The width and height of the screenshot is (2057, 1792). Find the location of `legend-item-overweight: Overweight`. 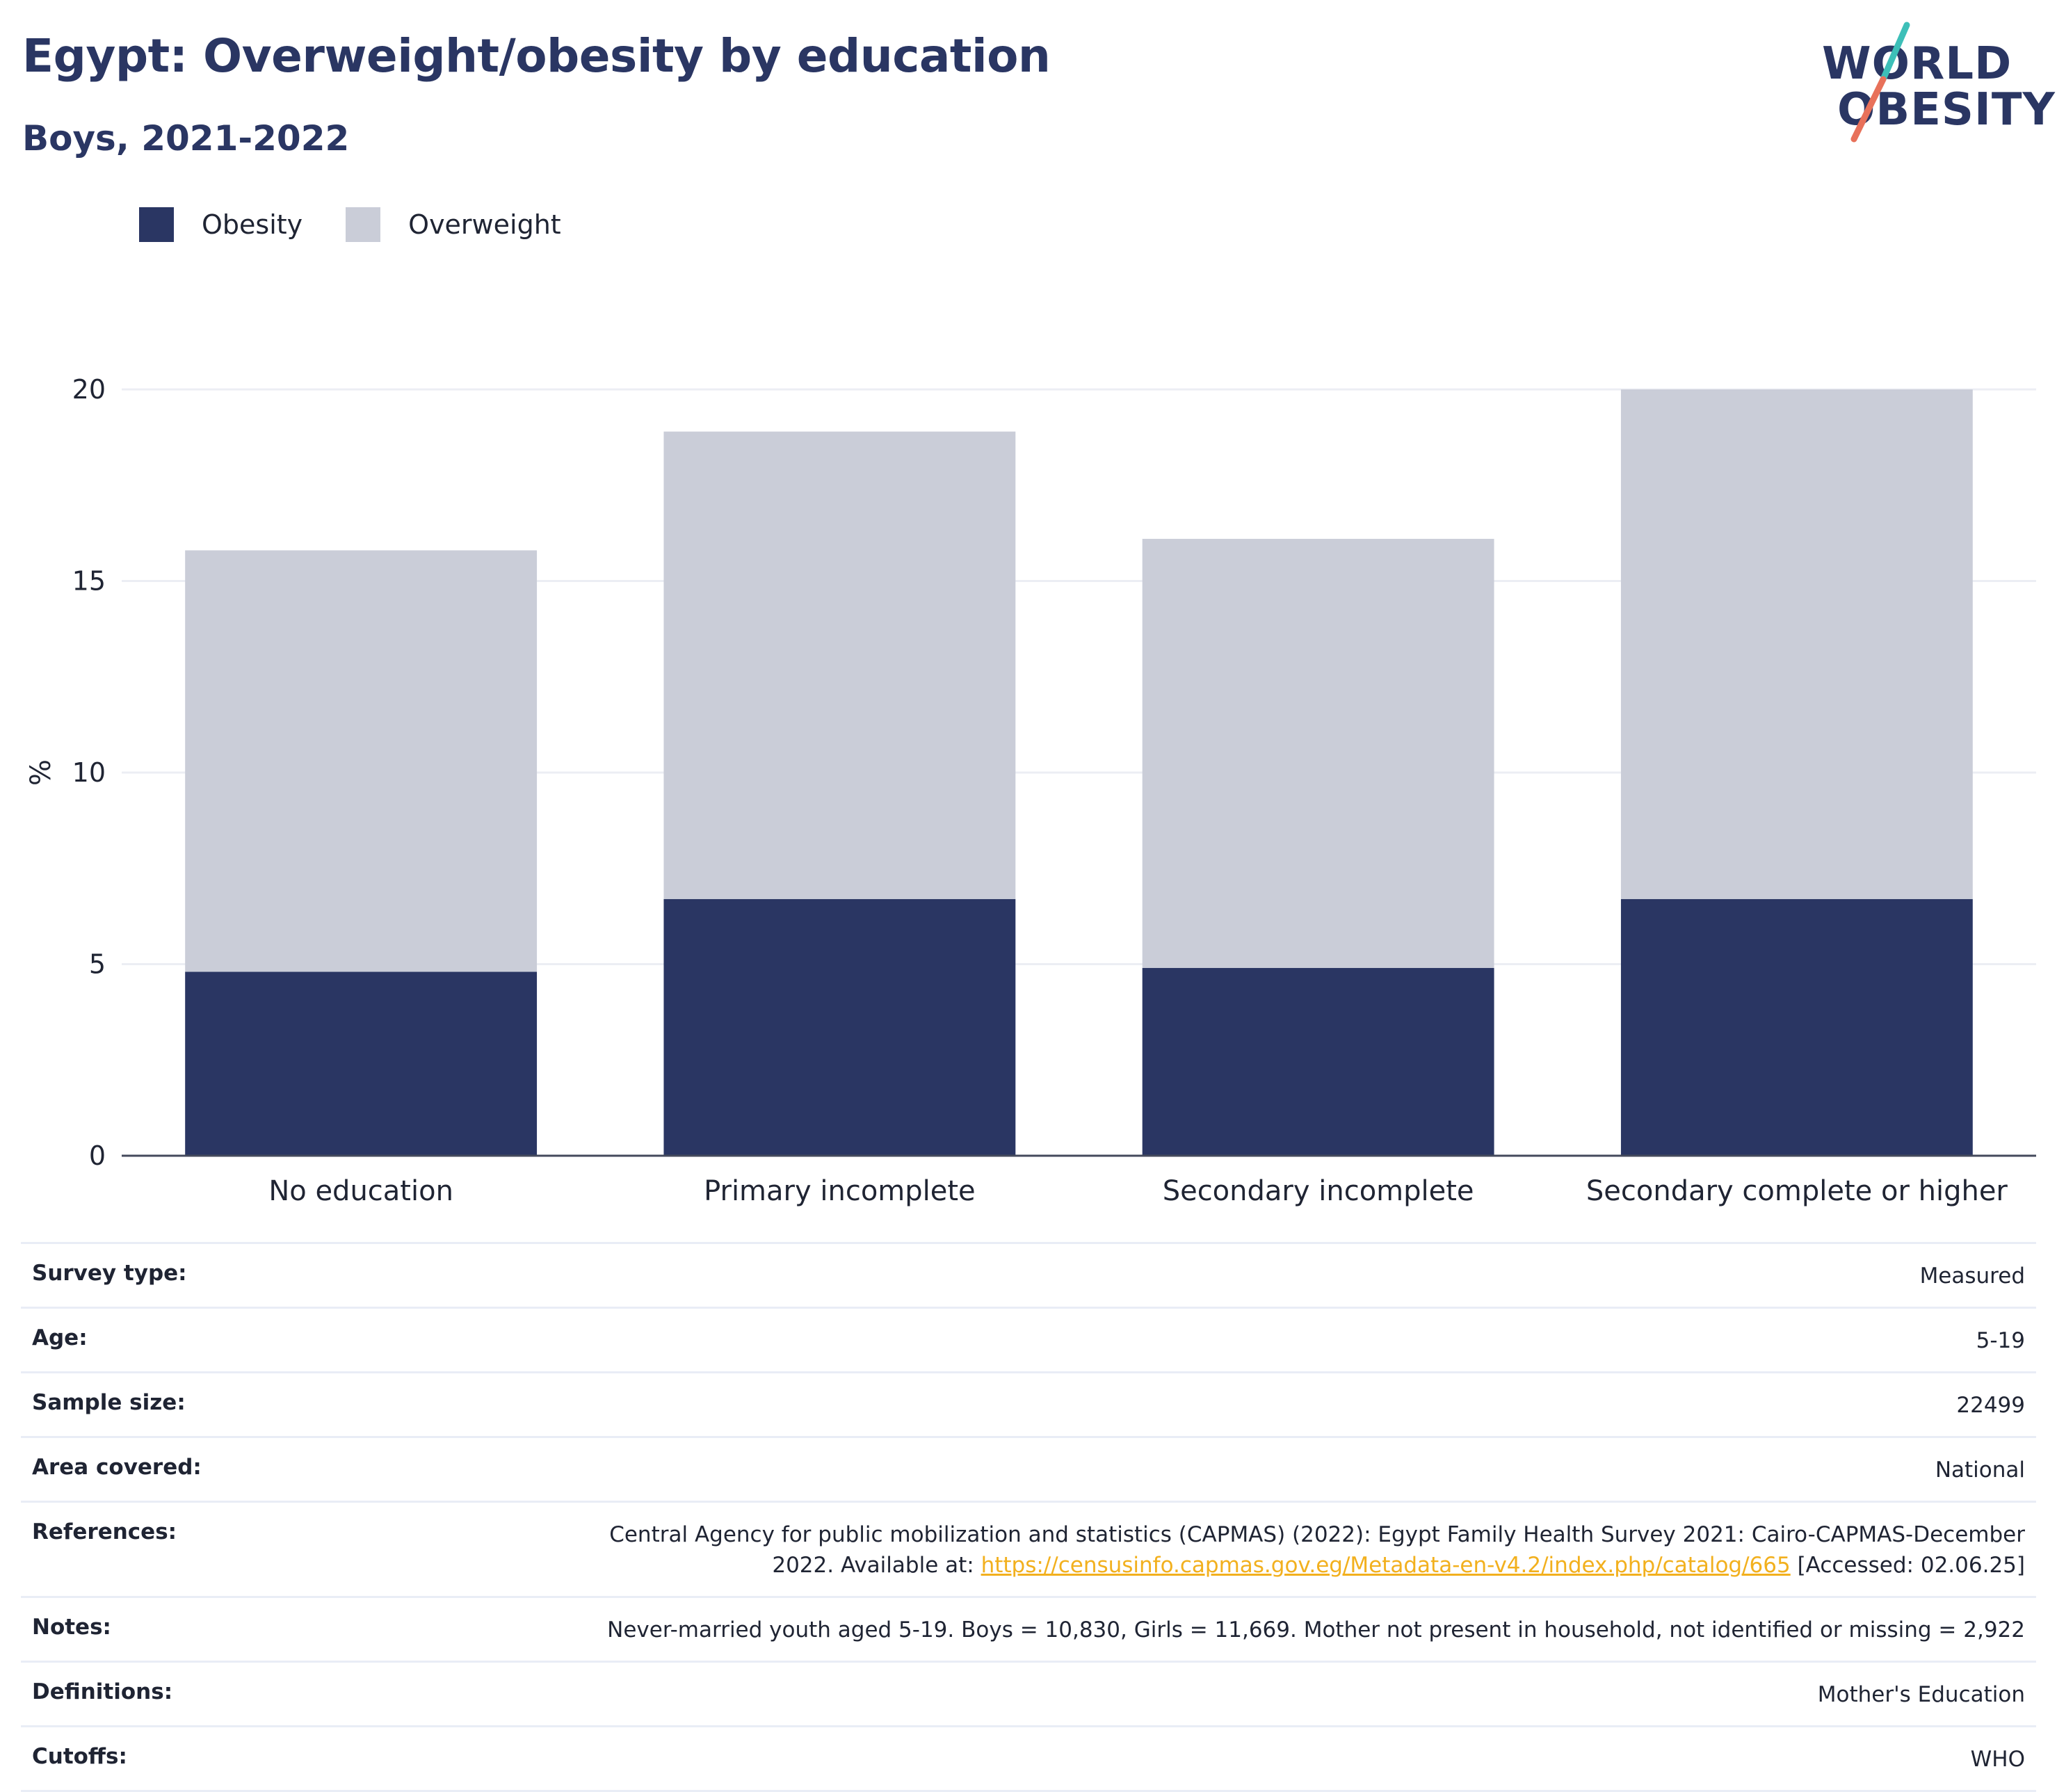

legend-item-overweight: Overweight is located at coordinates (454, 225).